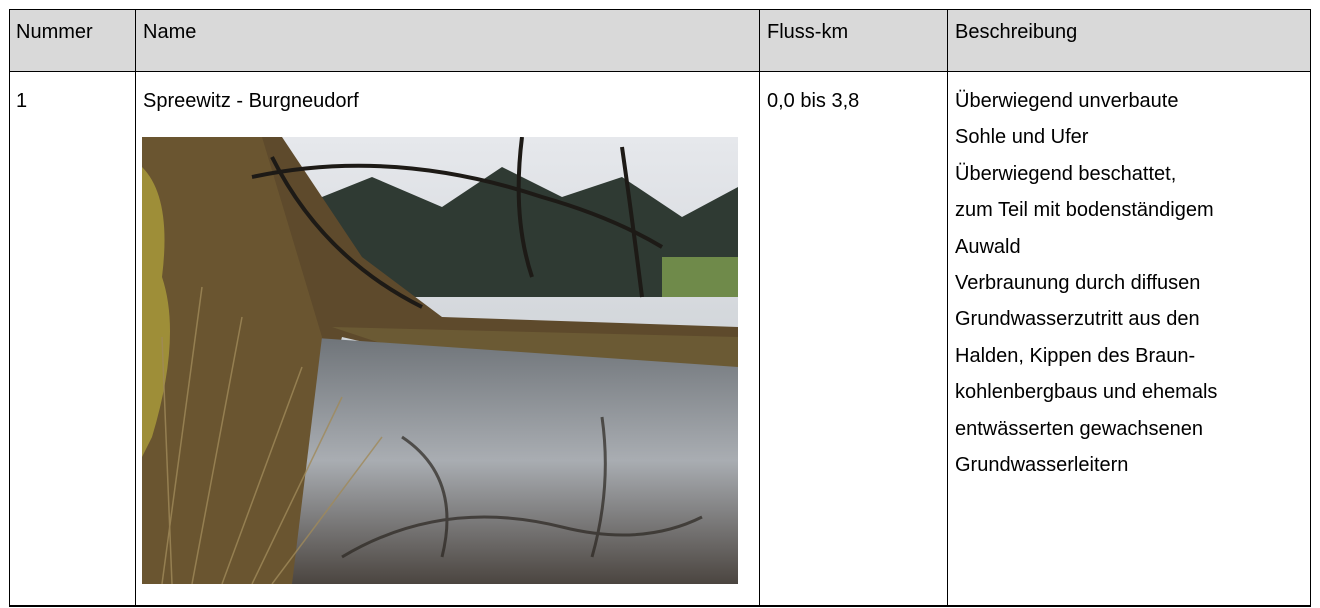 The width and height of the screenshot is (1320, 608). I want to click on column-header: Nummer, so click(54, 32).